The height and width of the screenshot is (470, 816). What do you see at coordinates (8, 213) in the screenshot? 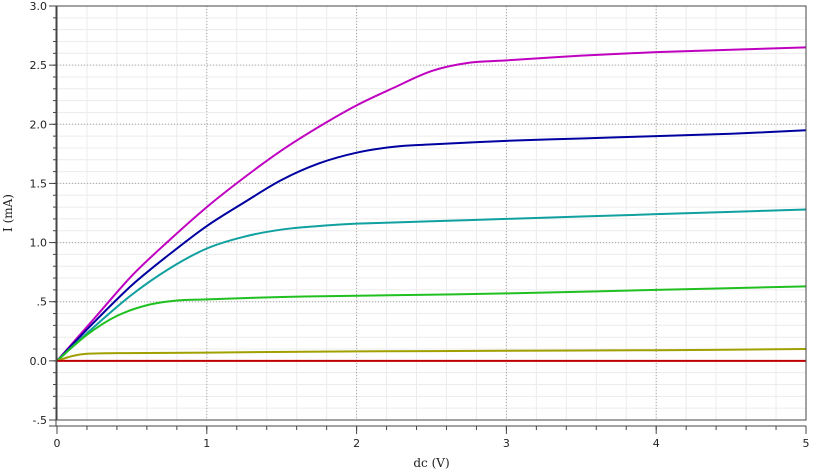
I see `y-axis-title: I (mA)` at bounding box center [8, 213].